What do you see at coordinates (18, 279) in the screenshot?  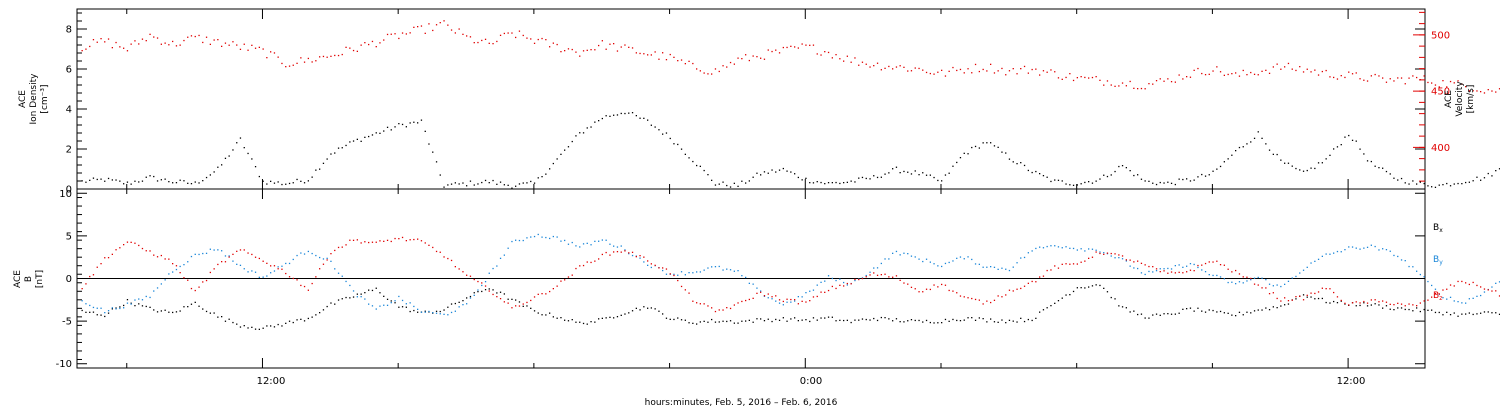 I see `b-label-line-1: ACE` at bounding box center [18, 279].